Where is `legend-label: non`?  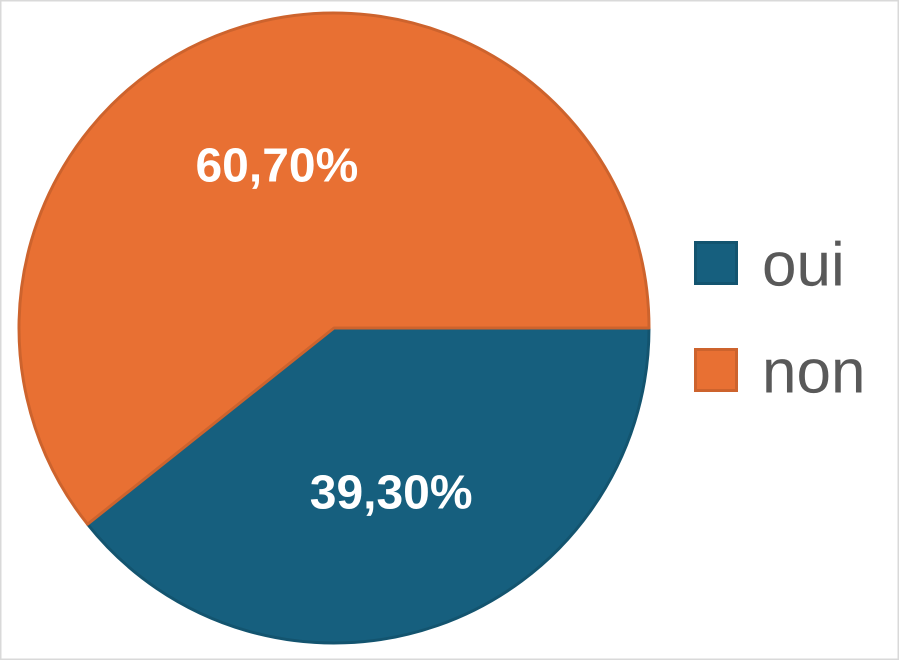
legend-label: non is located at coordinates (814, 371).